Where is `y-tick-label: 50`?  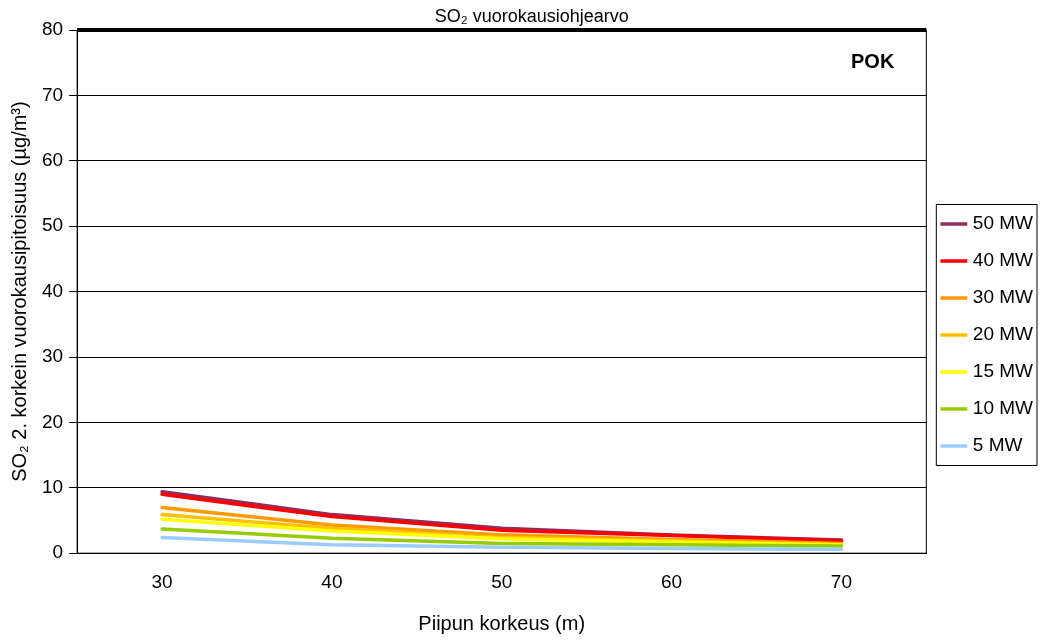 y-tick-label: 50 is located at coordinates (52, 225).